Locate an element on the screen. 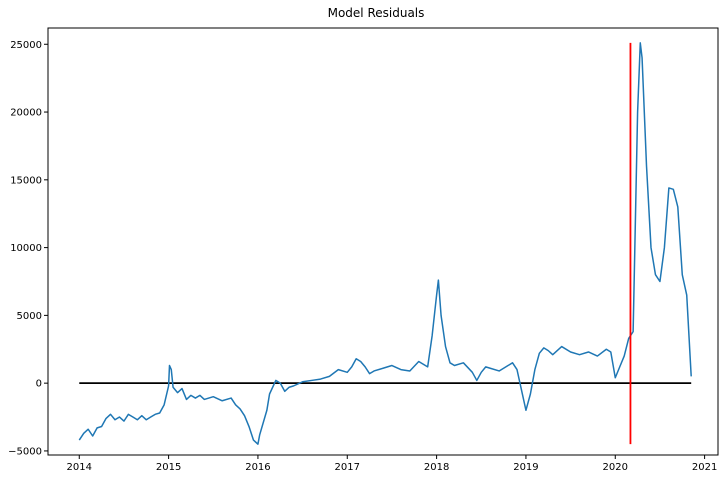 The image size is (724, 482). x-tick-label: 2019 is located at coordinates (525, 467).